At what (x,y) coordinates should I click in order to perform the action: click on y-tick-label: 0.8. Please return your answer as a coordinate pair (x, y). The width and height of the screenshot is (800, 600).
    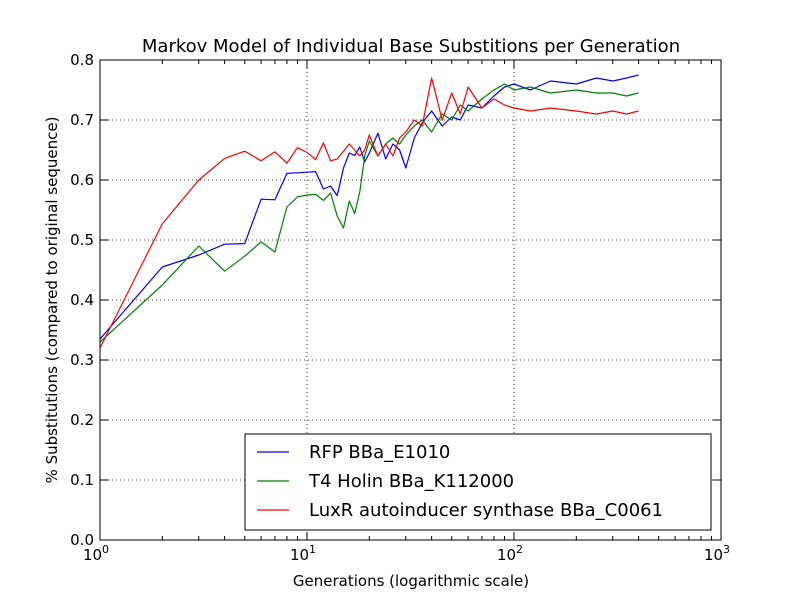
    Looking at the image, I should click on (82, 60).